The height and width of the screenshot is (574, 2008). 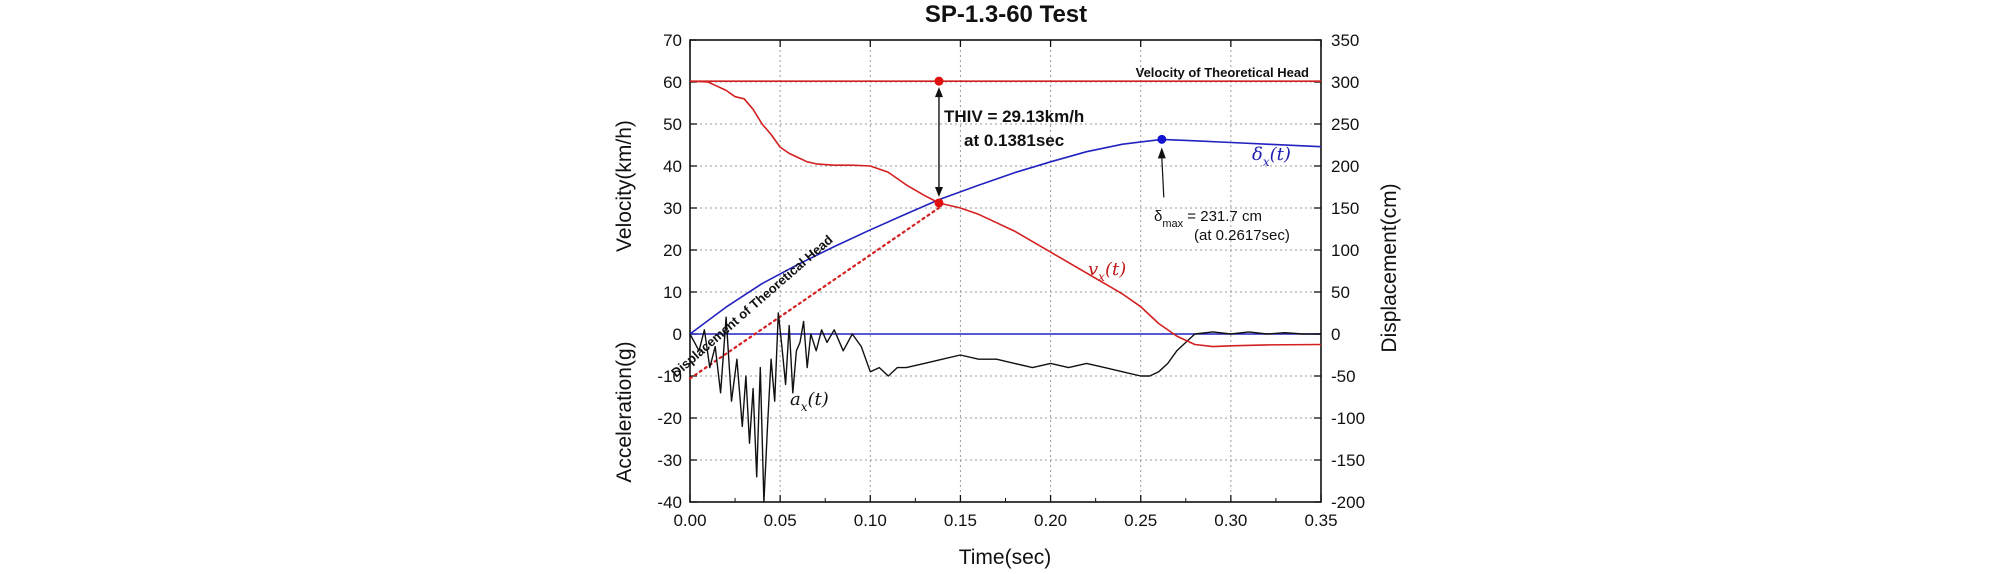 I want to click on ax-label-main: a, so click(x=795, y=399).